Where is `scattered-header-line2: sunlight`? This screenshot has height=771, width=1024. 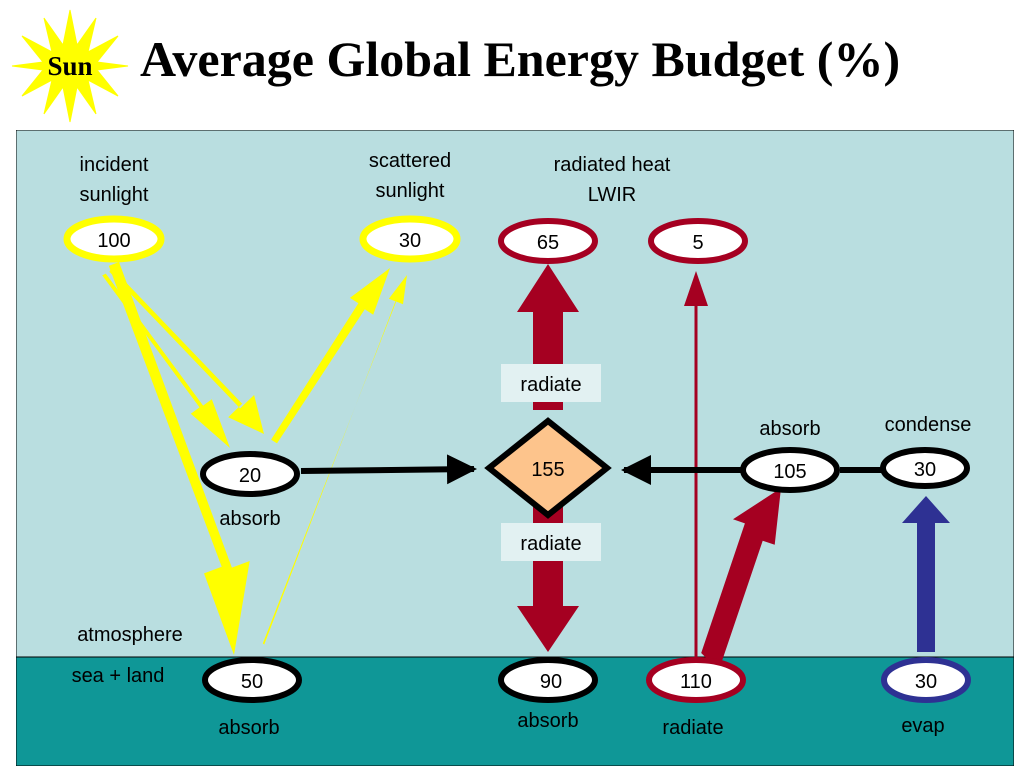 scattered-header-line2: sunlight is located at coordinates (410, 191).